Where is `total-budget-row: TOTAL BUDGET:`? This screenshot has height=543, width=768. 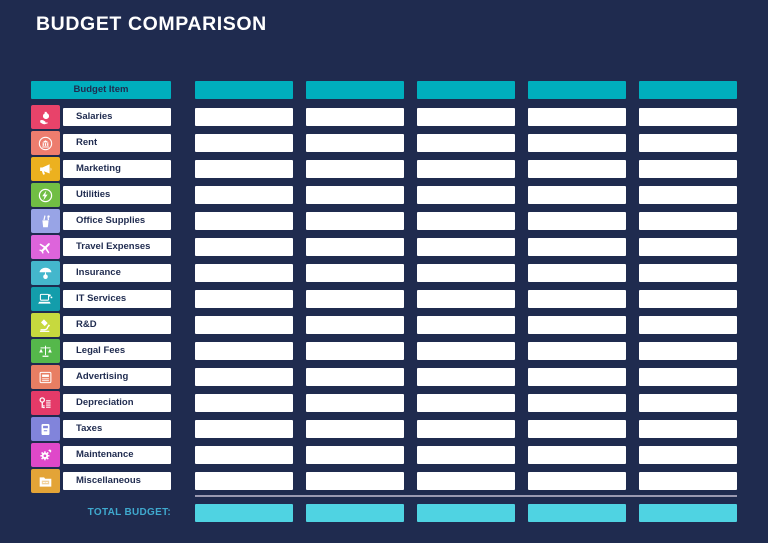
total-budget-row: TOTAL BUDGET: is located at coordinates (384, 513).